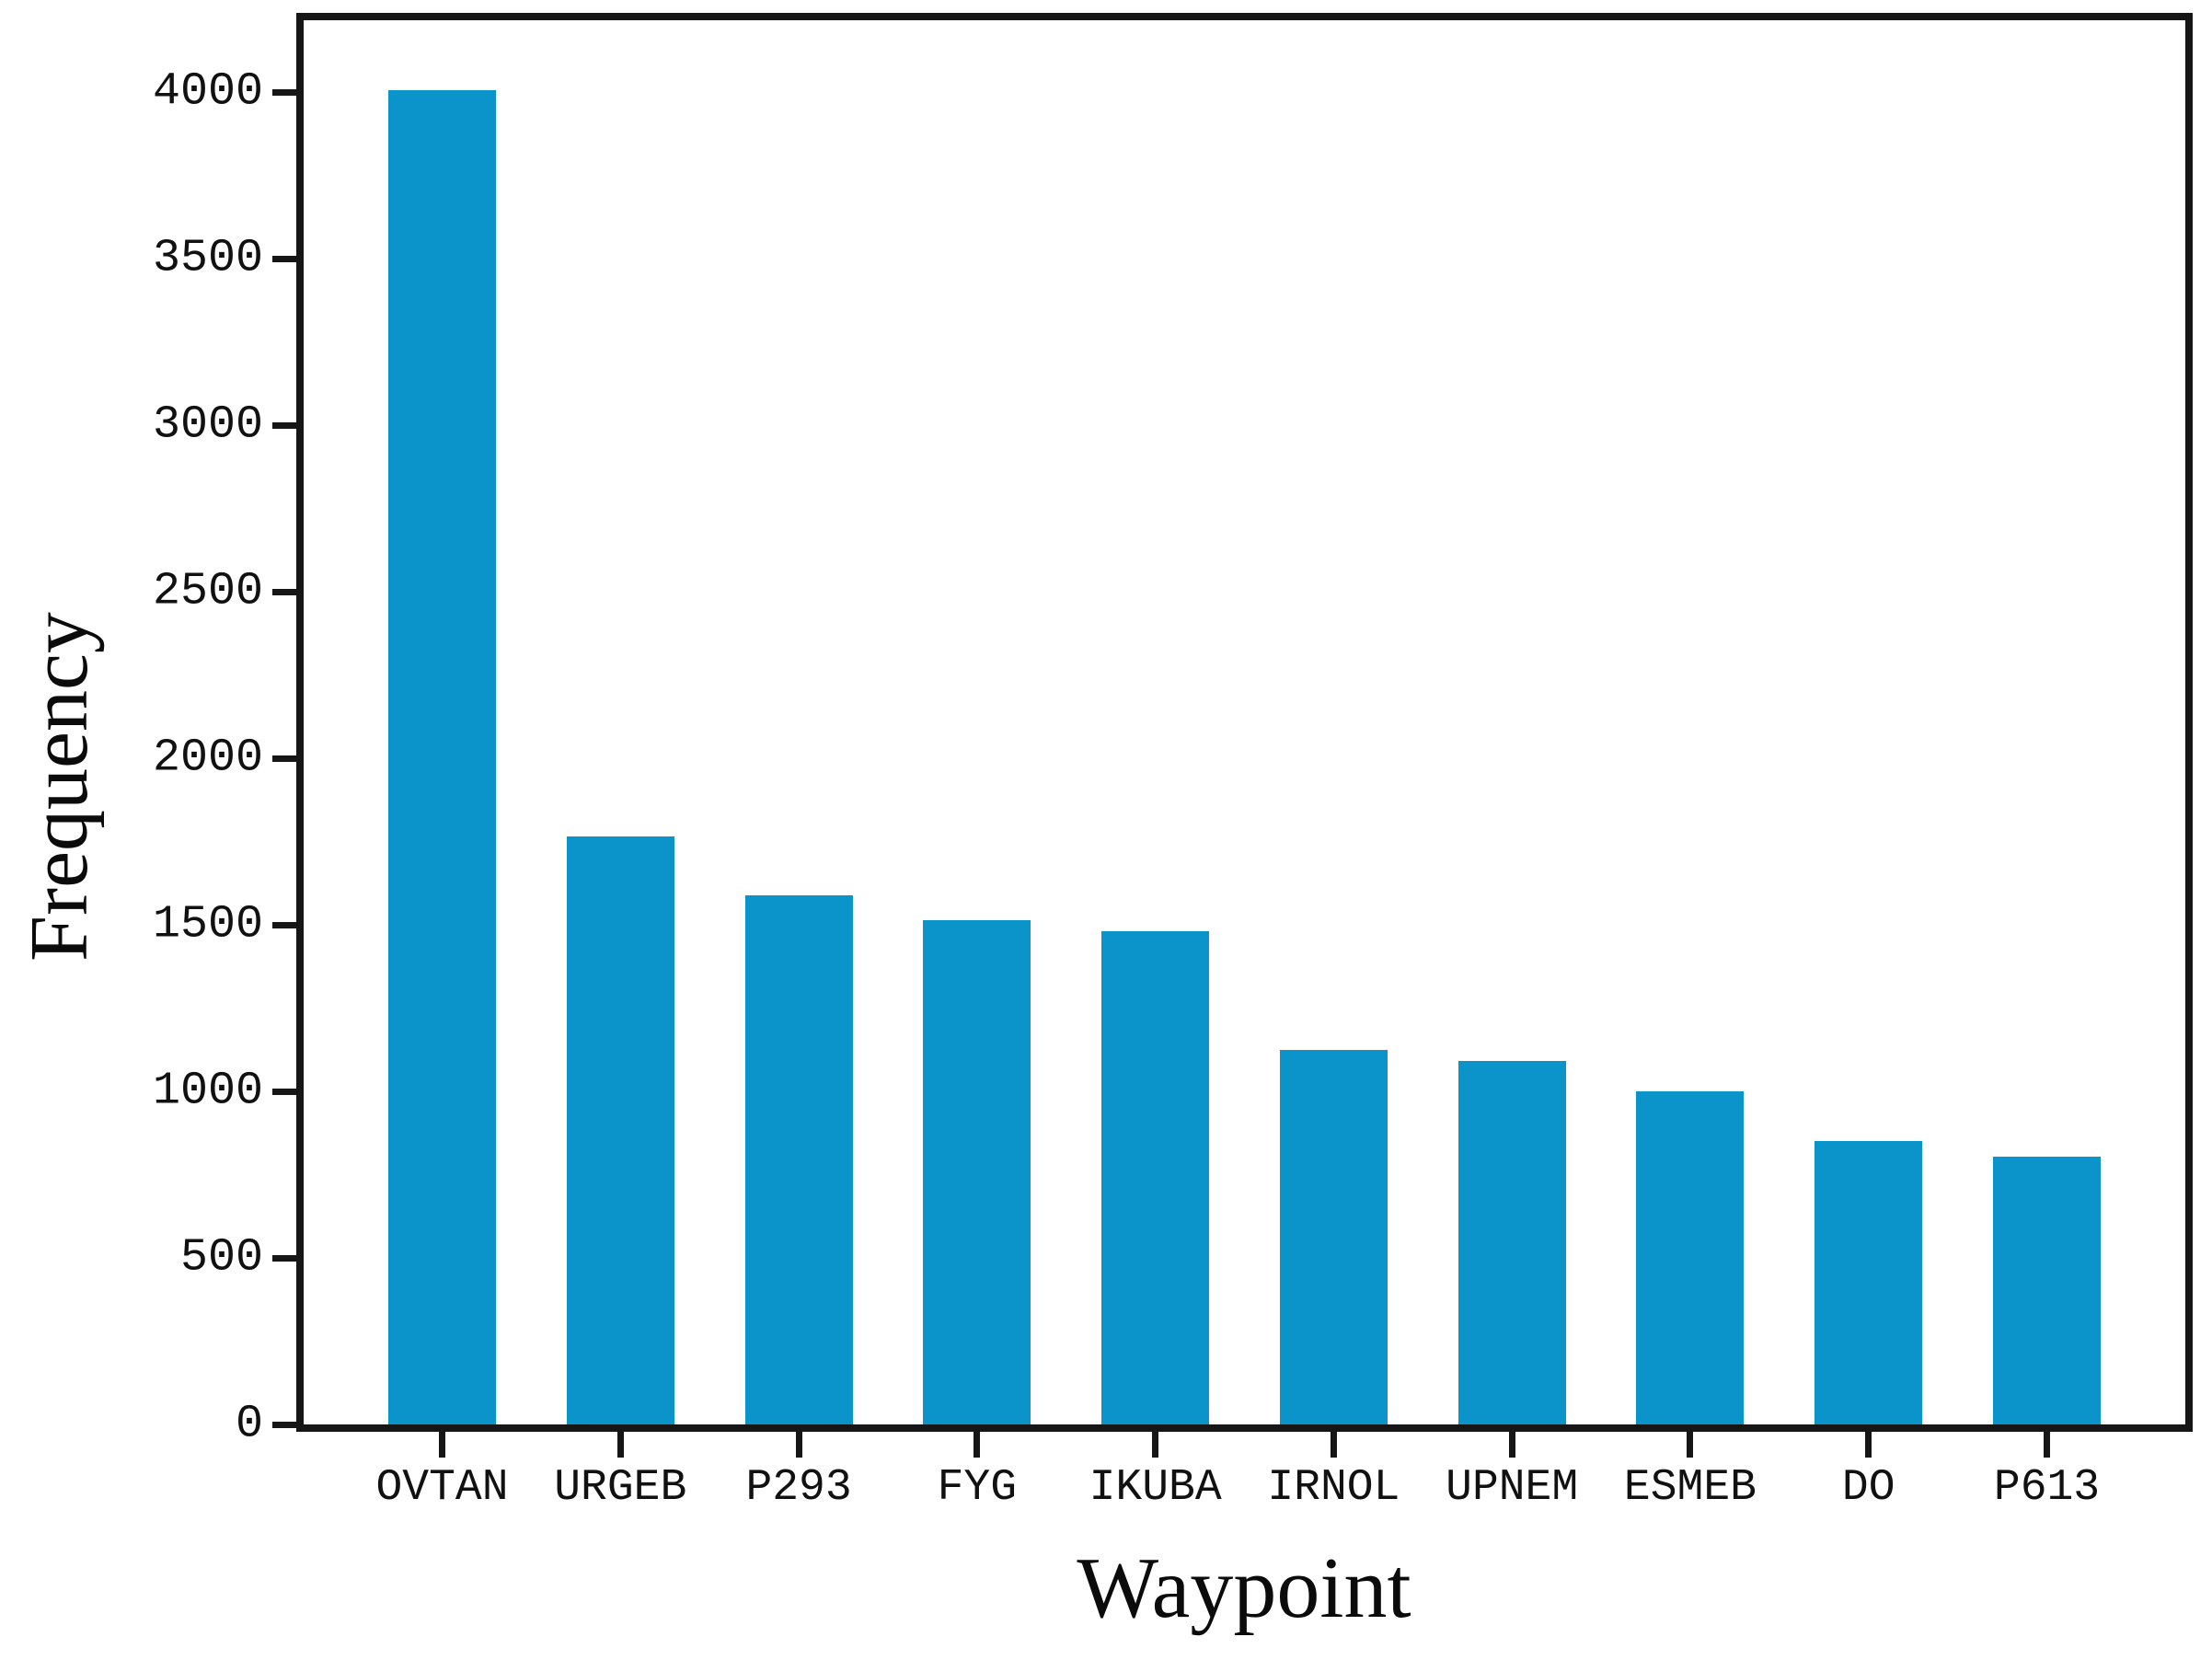  Describe the element at coordinates (620, 1488) in the screenshot. I see `x-tick-label-URGEB: URGEB` at that location.